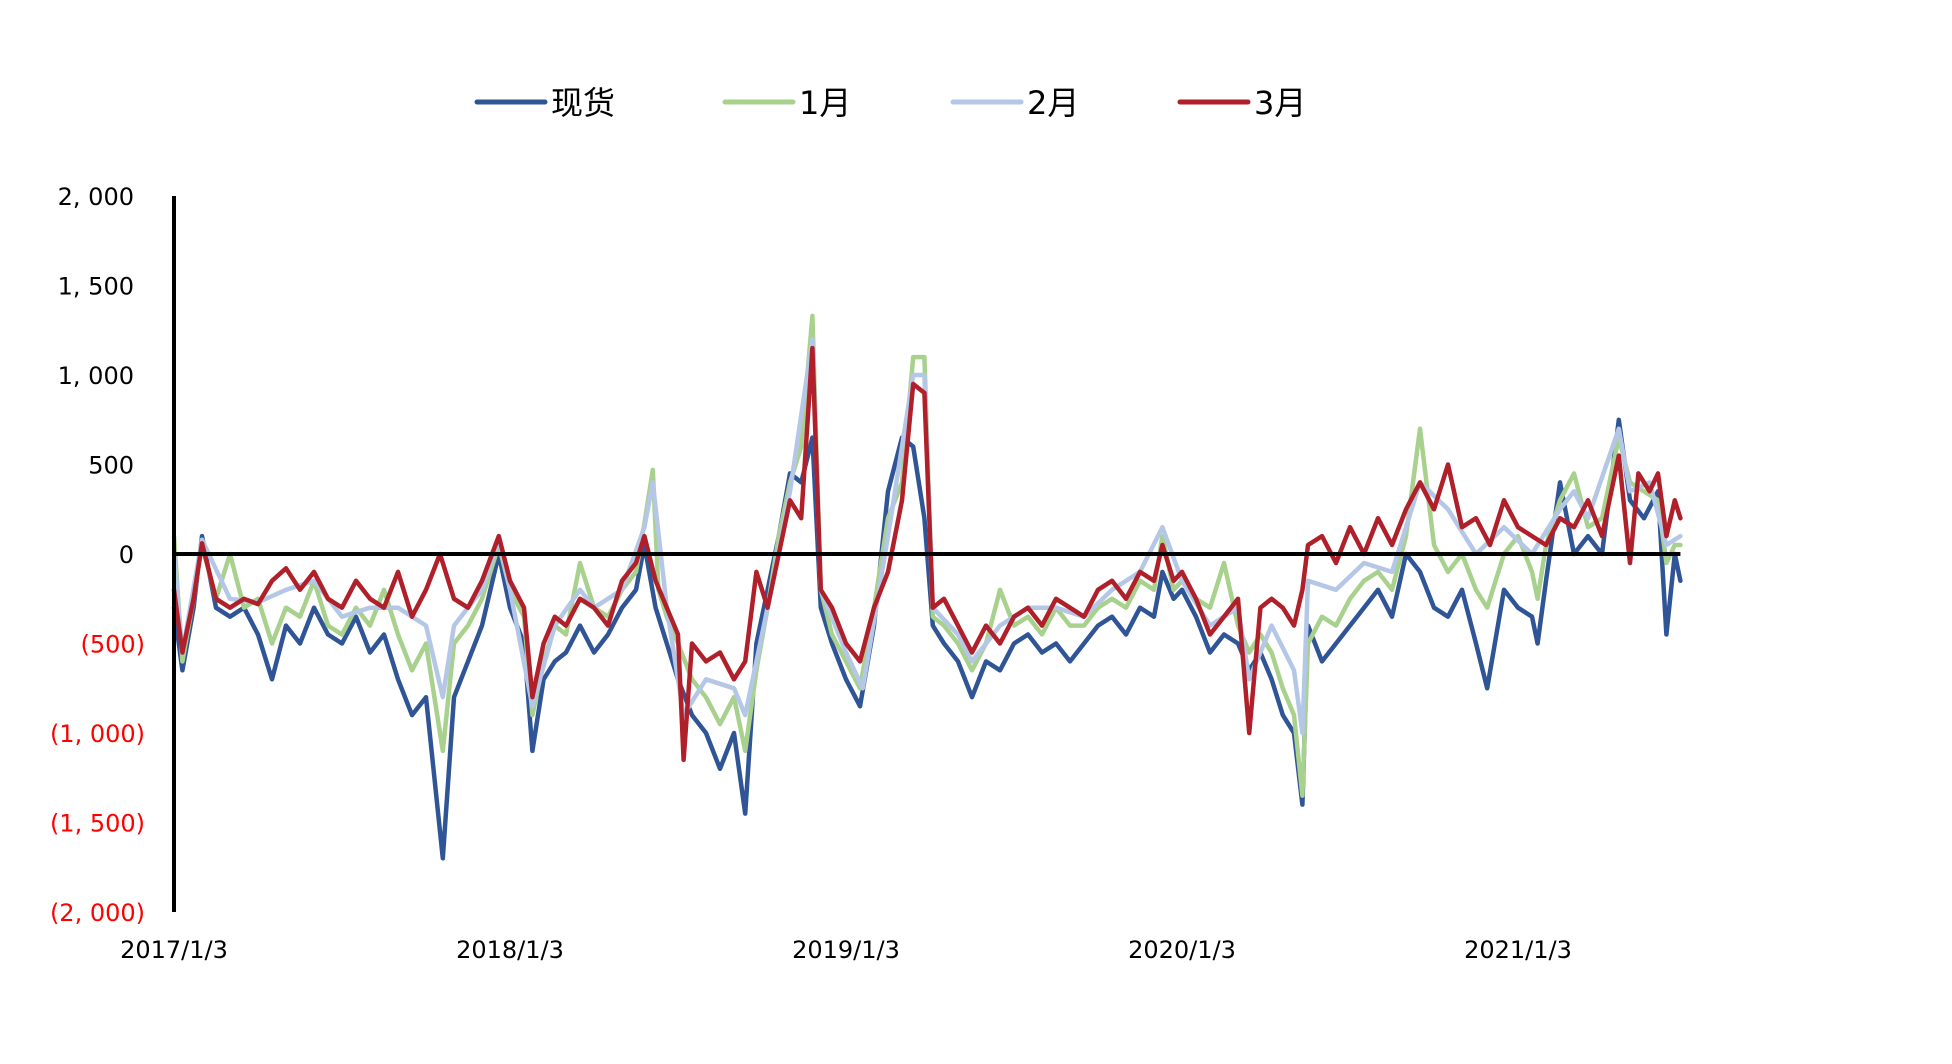  What do you see at coordinates (510, 950) in the screenshot?
I see `x-tick-label: 2018/1/3` at bounding box center [510, 950].